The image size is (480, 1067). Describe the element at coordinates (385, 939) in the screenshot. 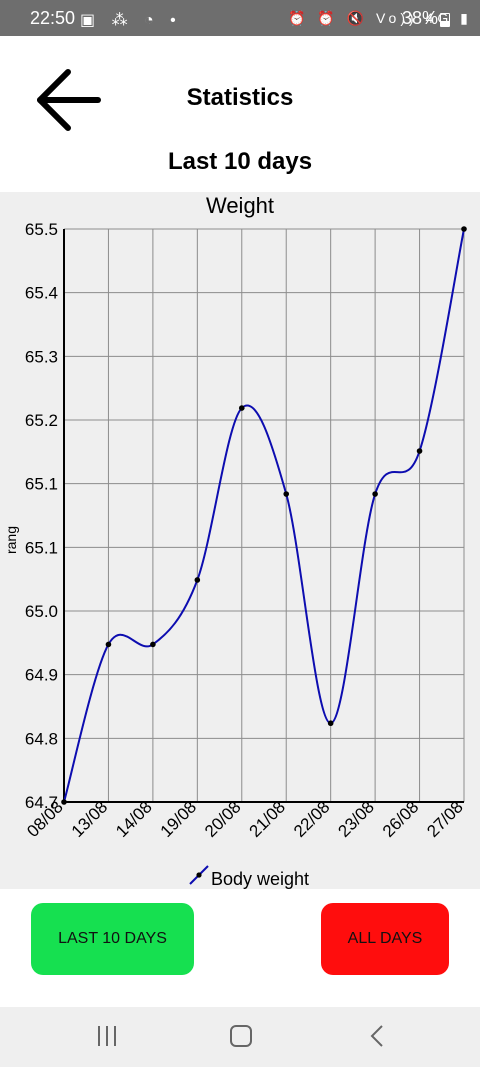

I see `all-days-button: ALL DAYS` at that location.